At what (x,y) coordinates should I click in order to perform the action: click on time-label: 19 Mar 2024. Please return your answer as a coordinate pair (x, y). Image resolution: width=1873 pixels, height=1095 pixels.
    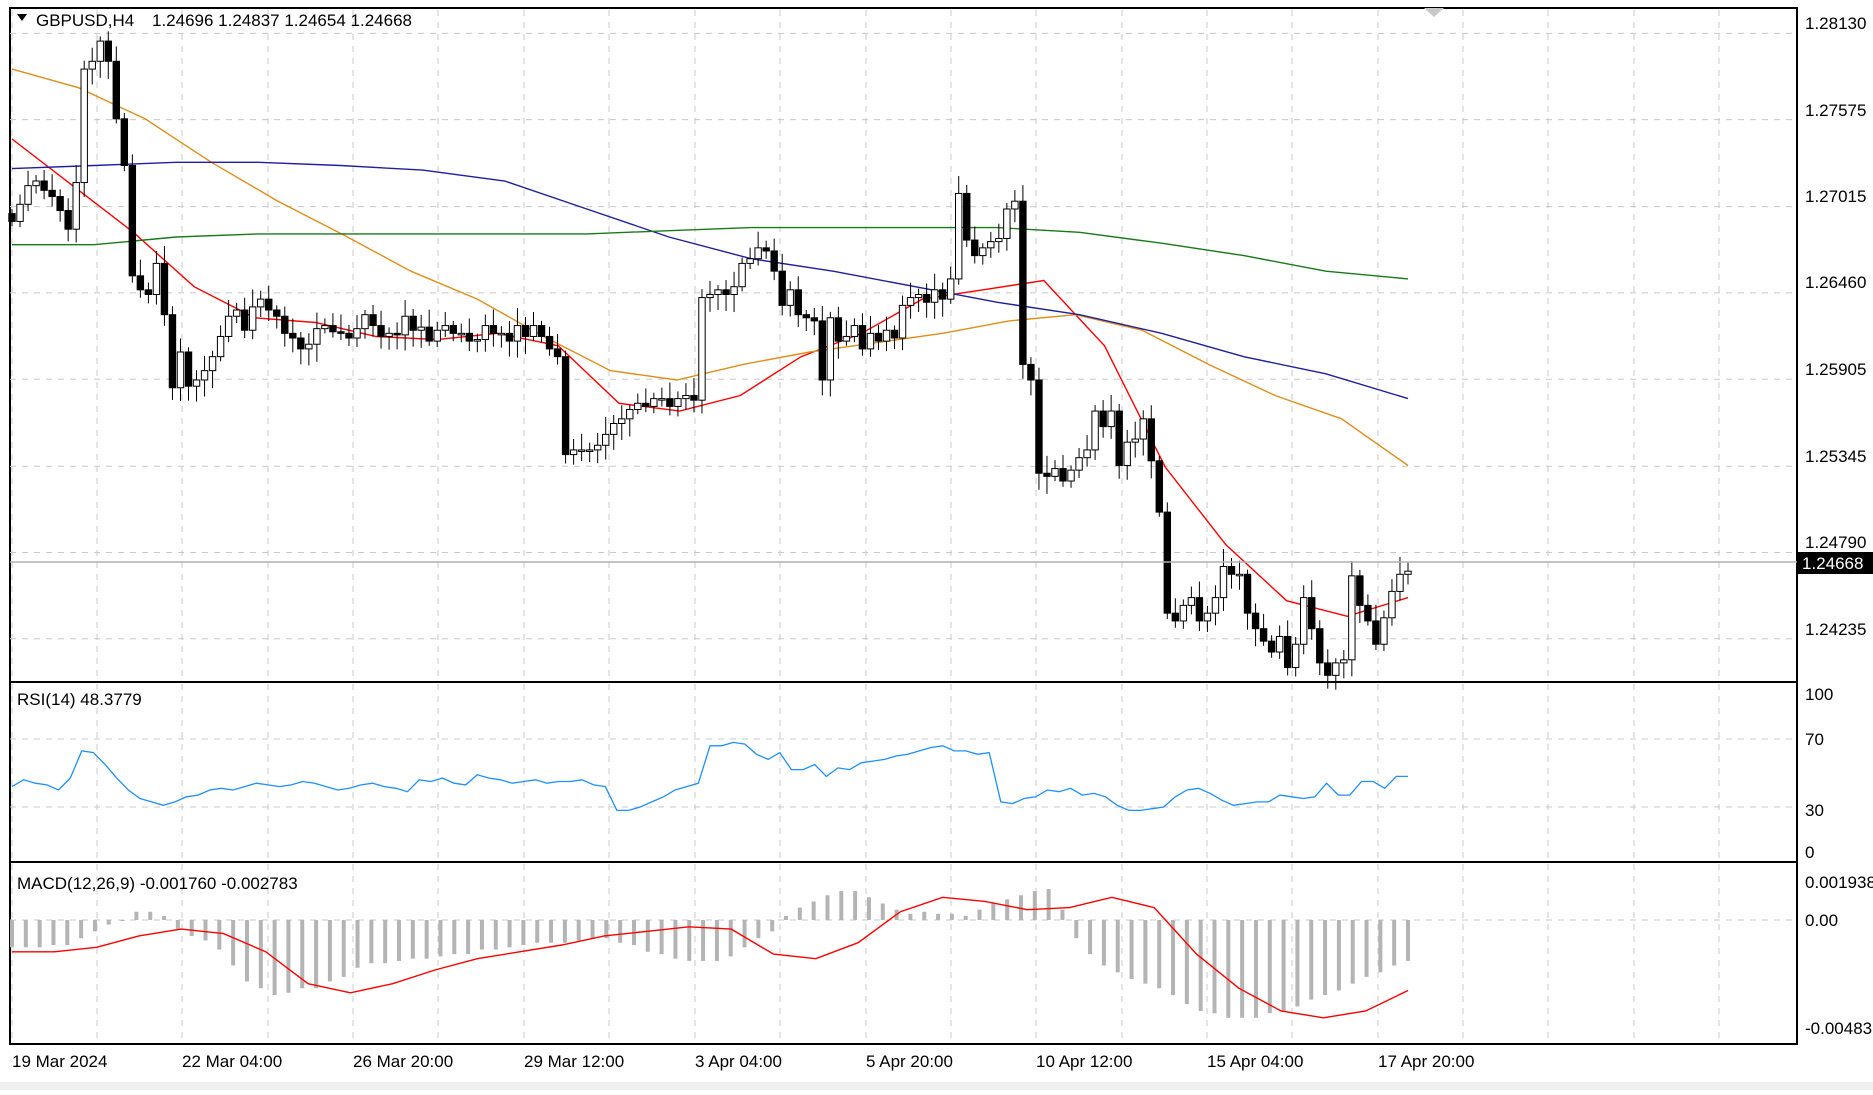
    Looking at the image, I should click on (59, 1061).